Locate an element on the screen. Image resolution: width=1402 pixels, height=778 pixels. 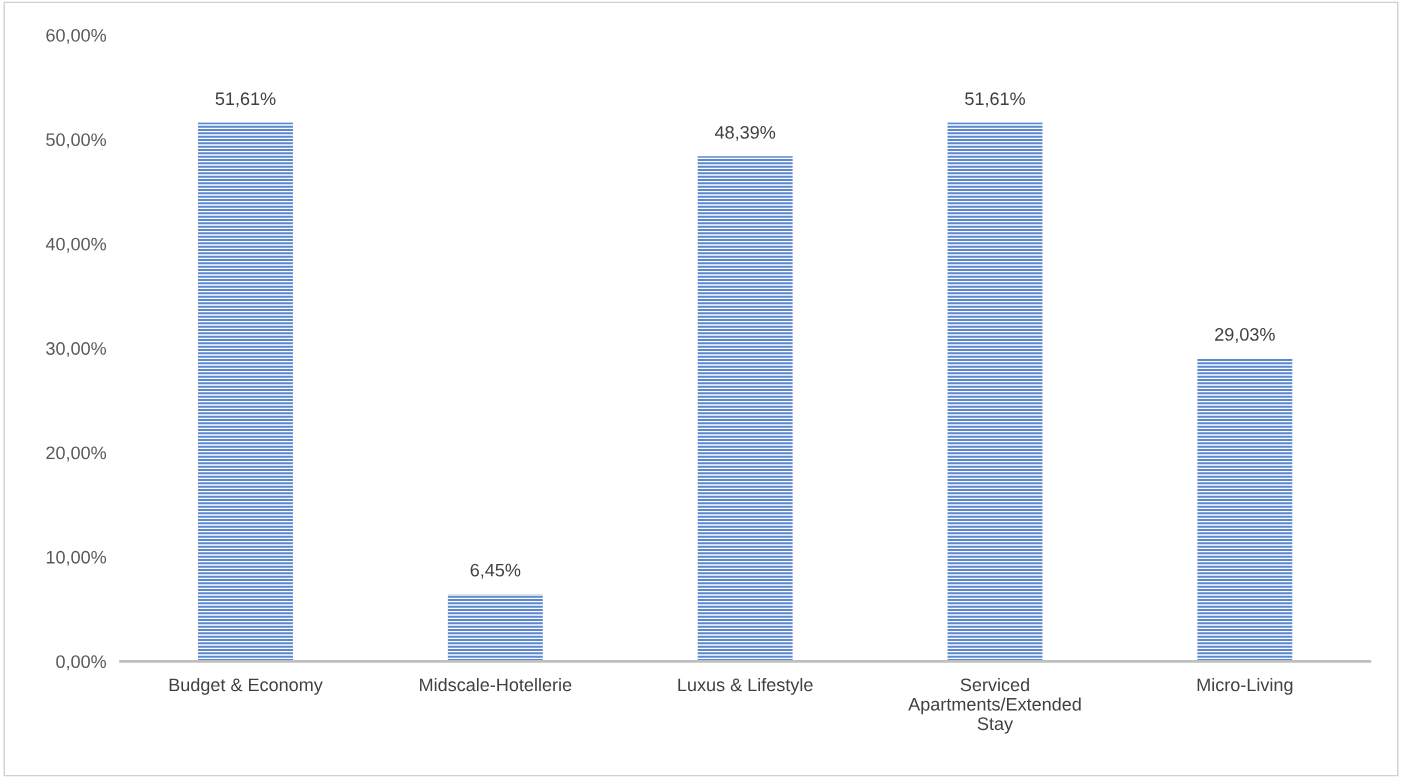
x-tick-label: Serviced Apartments/Extended Stay is located at coordinates (994, 705).